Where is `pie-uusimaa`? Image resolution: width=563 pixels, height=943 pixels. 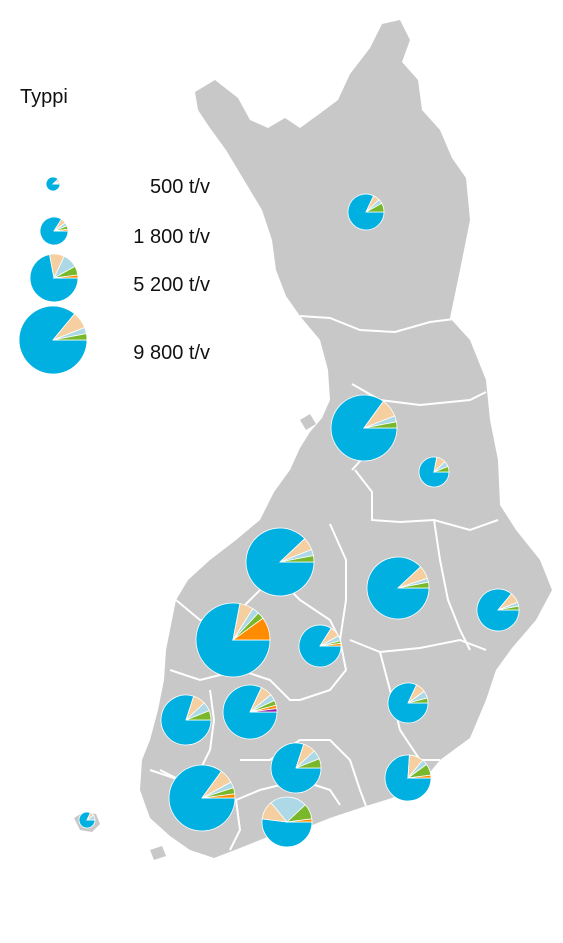 pie-uusimaa is located at coordinates (287, 822).